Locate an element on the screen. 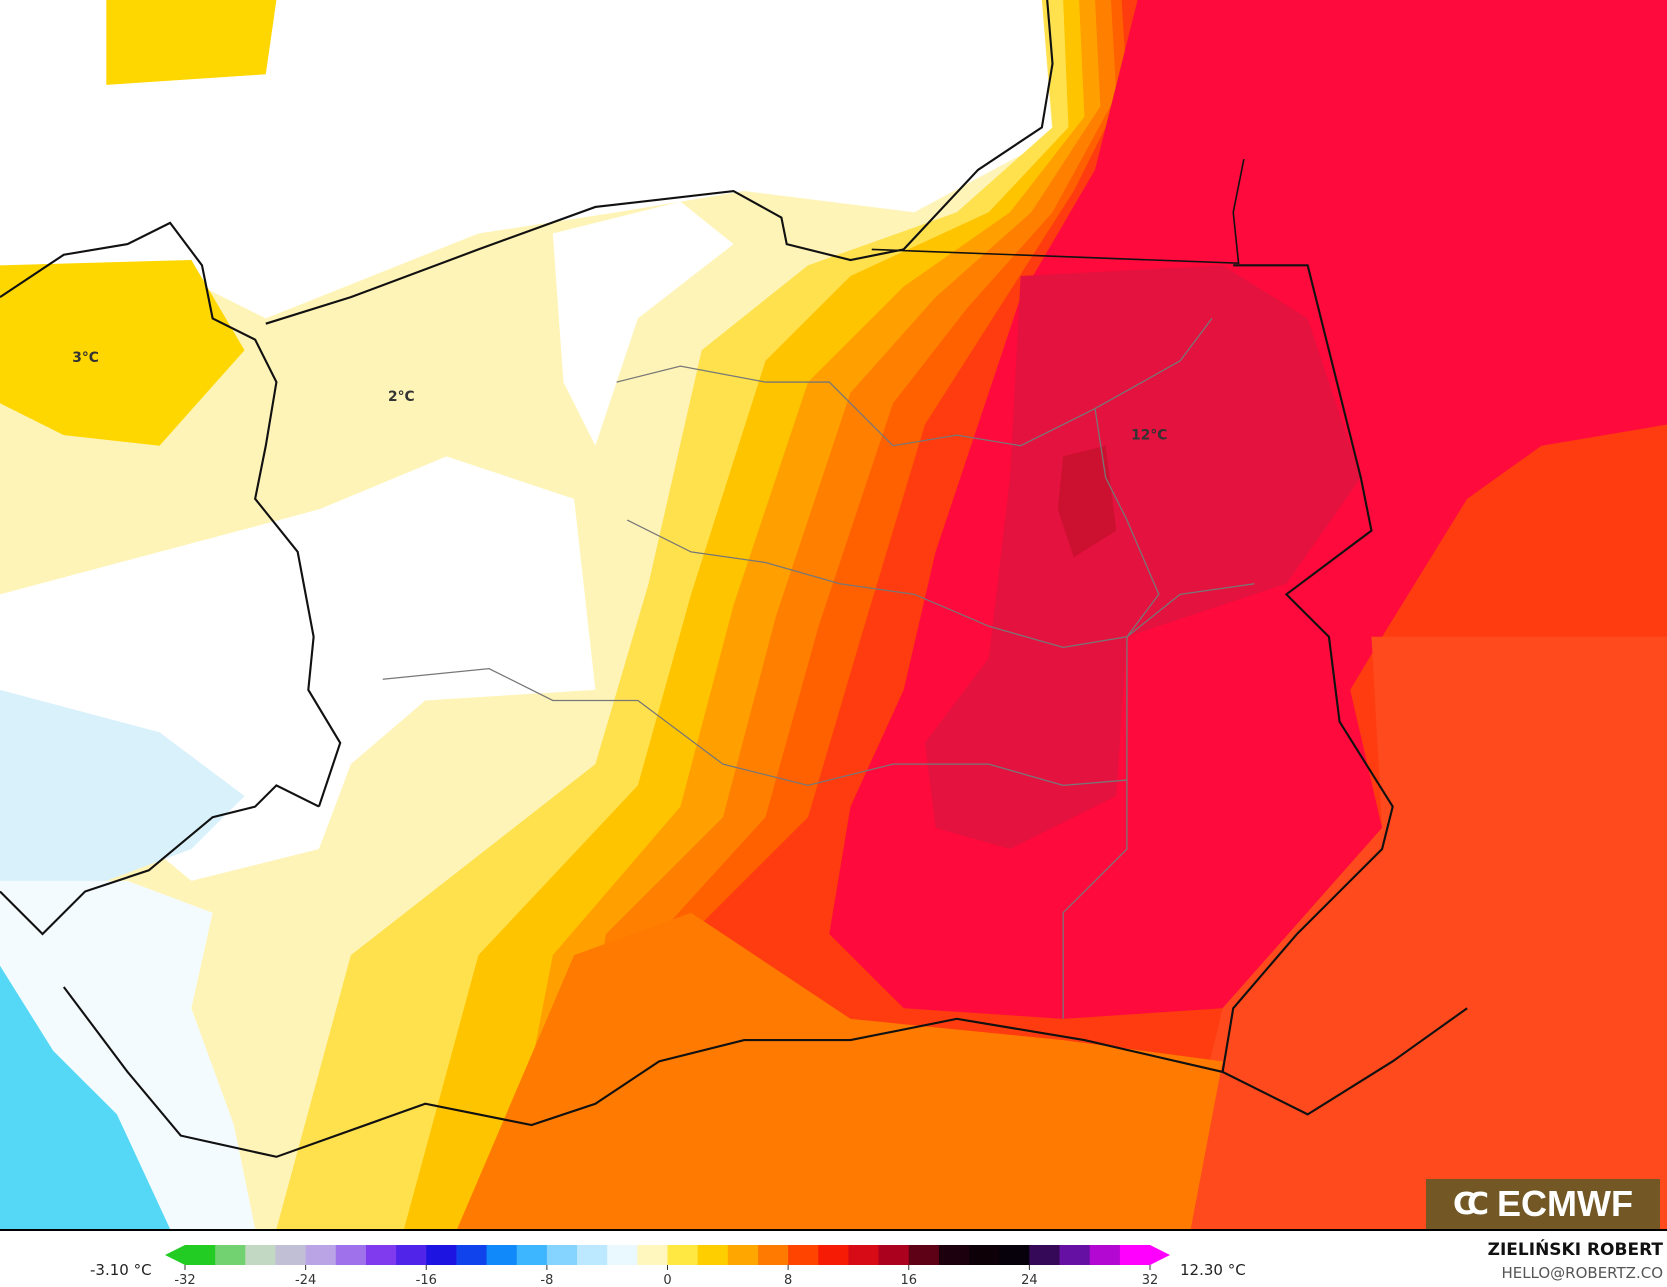 The image size is (1667, 1287). colorbar: -32 -24 -16 -8 0 8 16 24 32 is located at coordinates (667, 1266).